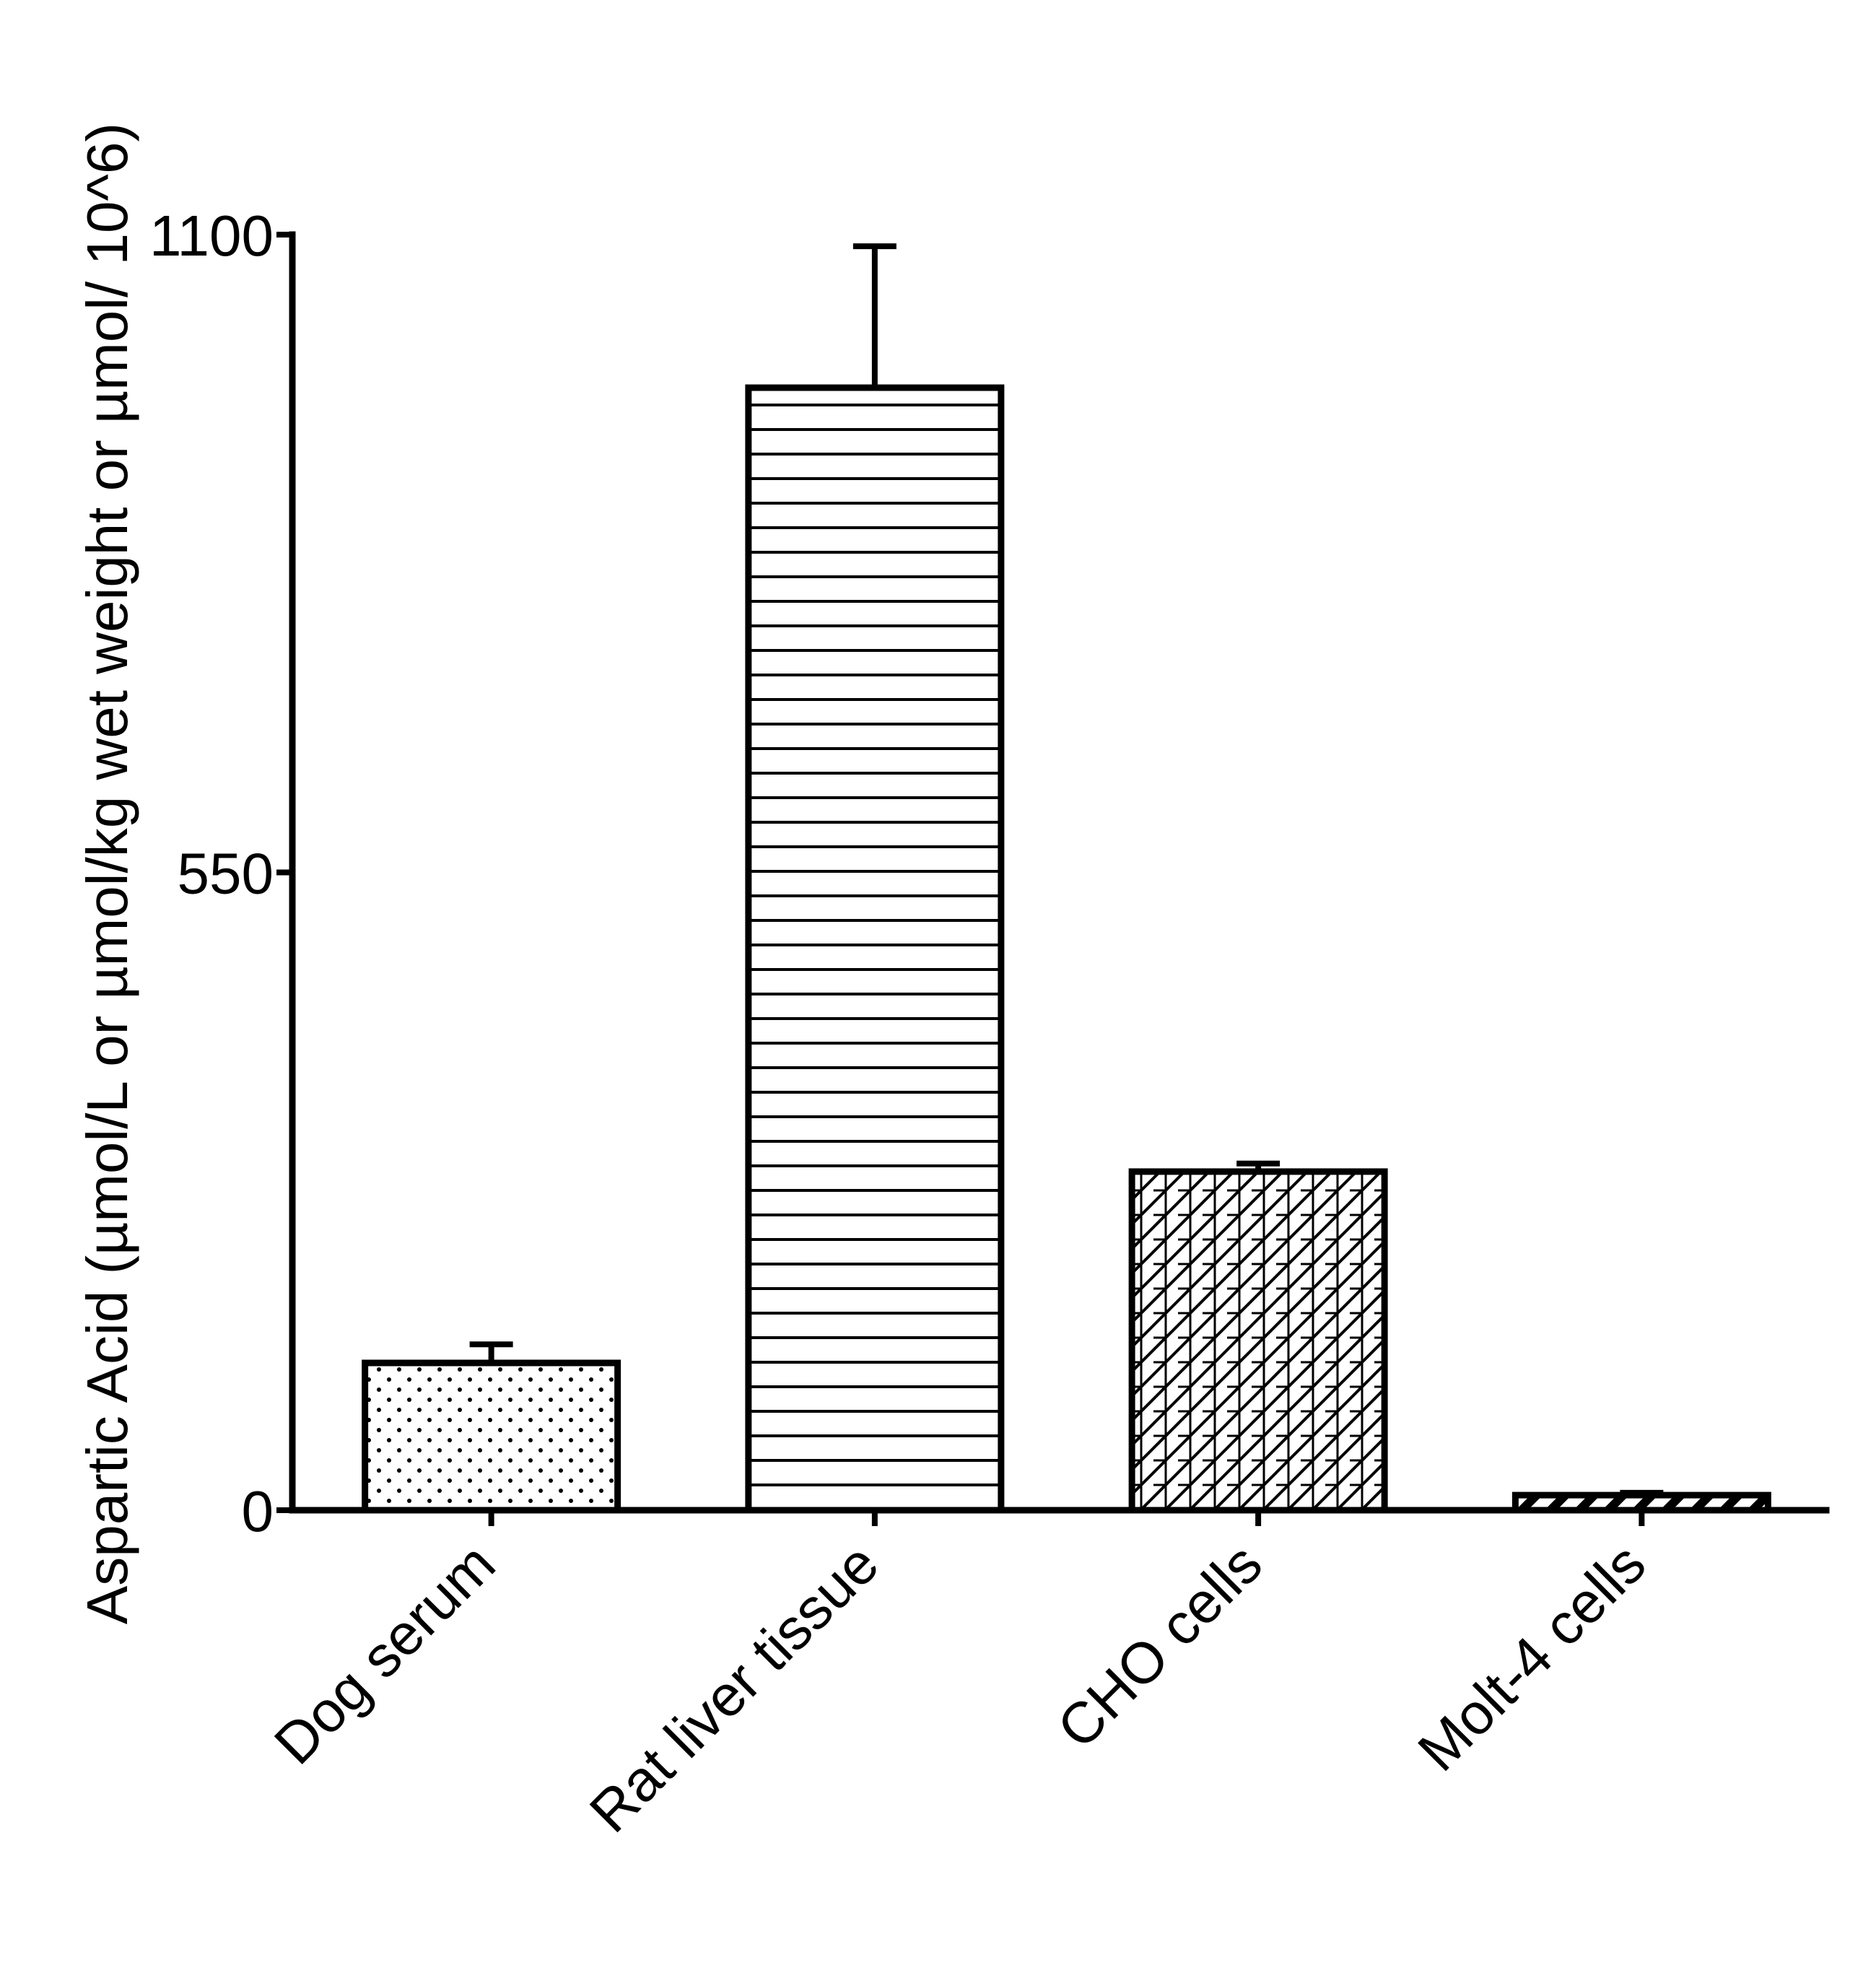  I want to click on y-ticks: 0 550 1100, so click(220, 873).